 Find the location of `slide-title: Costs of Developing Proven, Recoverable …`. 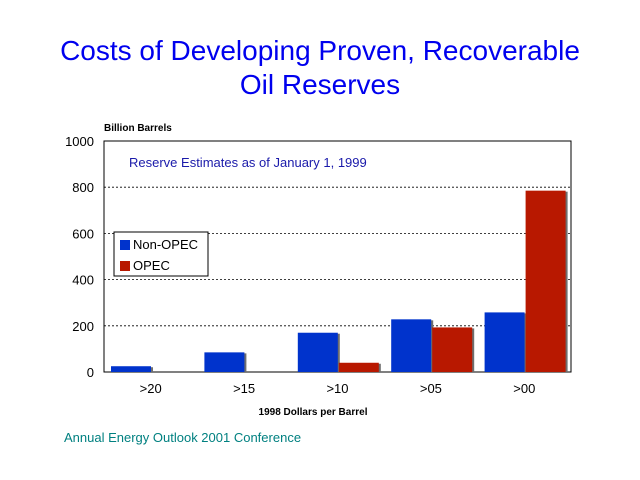

slide-title: Costs of Developing Proven, Recoverable … is located at coordinates (320, 68).